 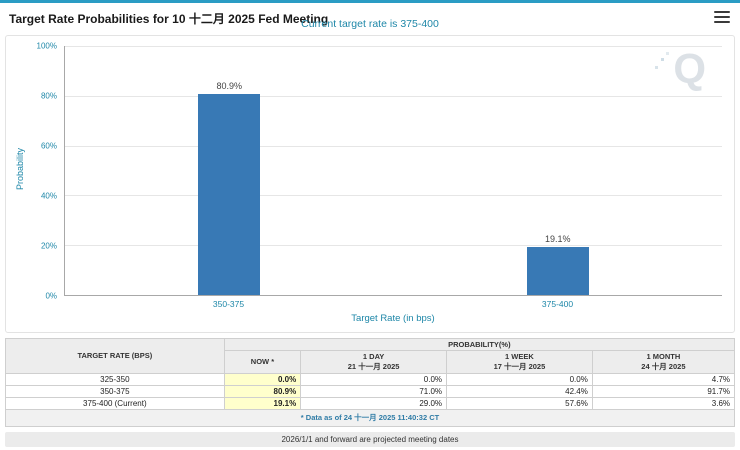 I want to click on x-tick-label: 375-400, so click(x=557, y=304).